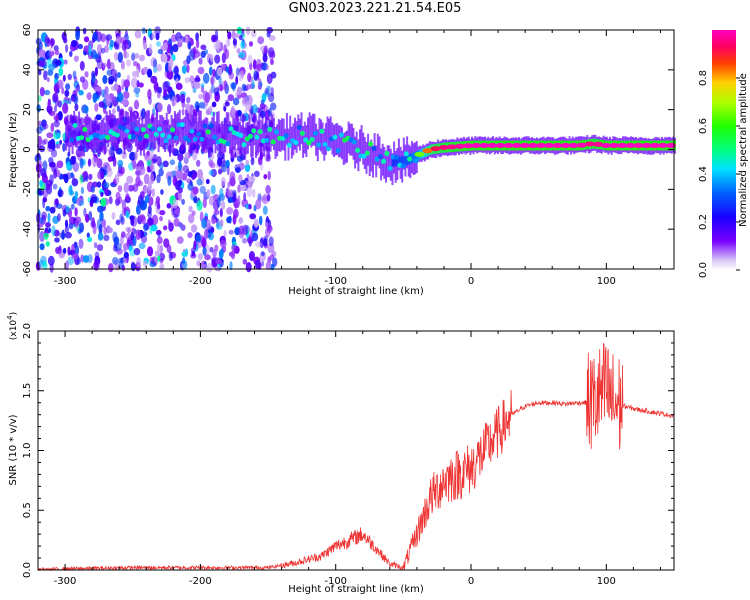  I want to click on y-tick-label: 20, so click(27, 109).